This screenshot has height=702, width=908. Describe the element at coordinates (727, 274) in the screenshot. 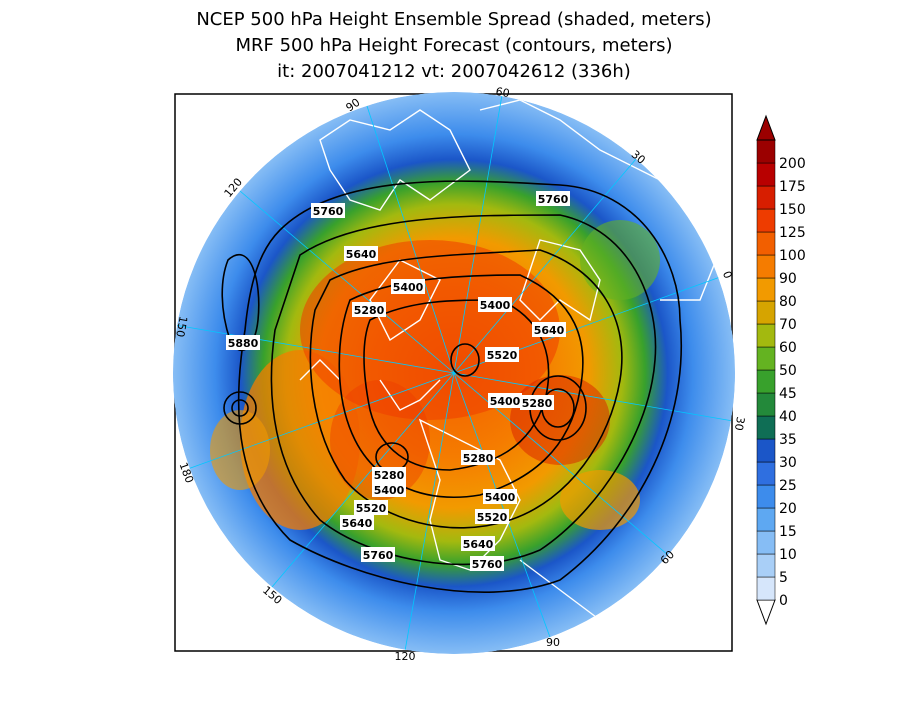

I see `lon-label: 0` at that location.